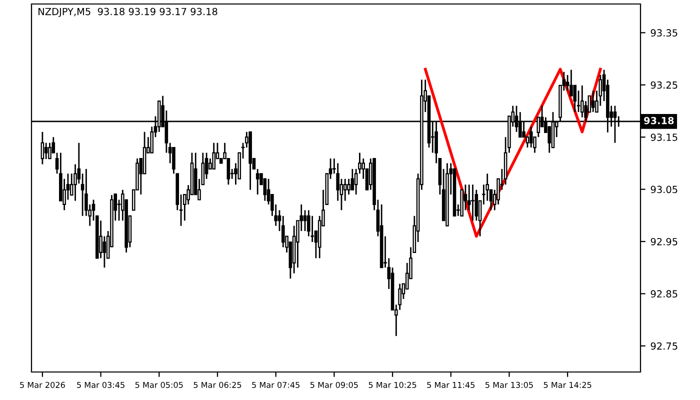 The height and width of the screenshot is (400, 700). I want to click on x-tick-label: 5 Mar 2026, so click(42, 385).